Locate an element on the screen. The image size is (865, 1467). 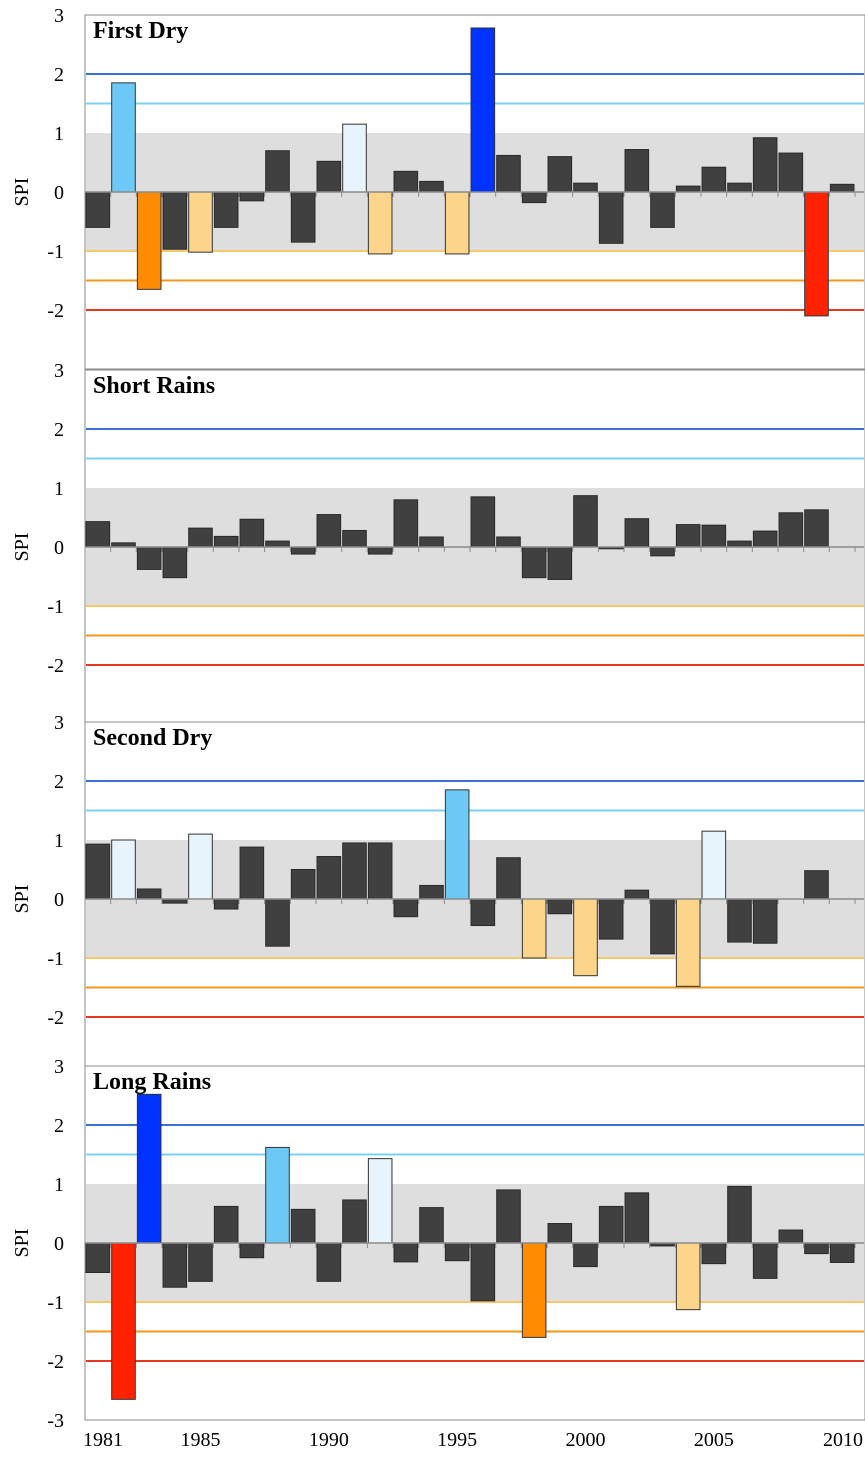
bar-1996 is located at coordinates (483, 912).